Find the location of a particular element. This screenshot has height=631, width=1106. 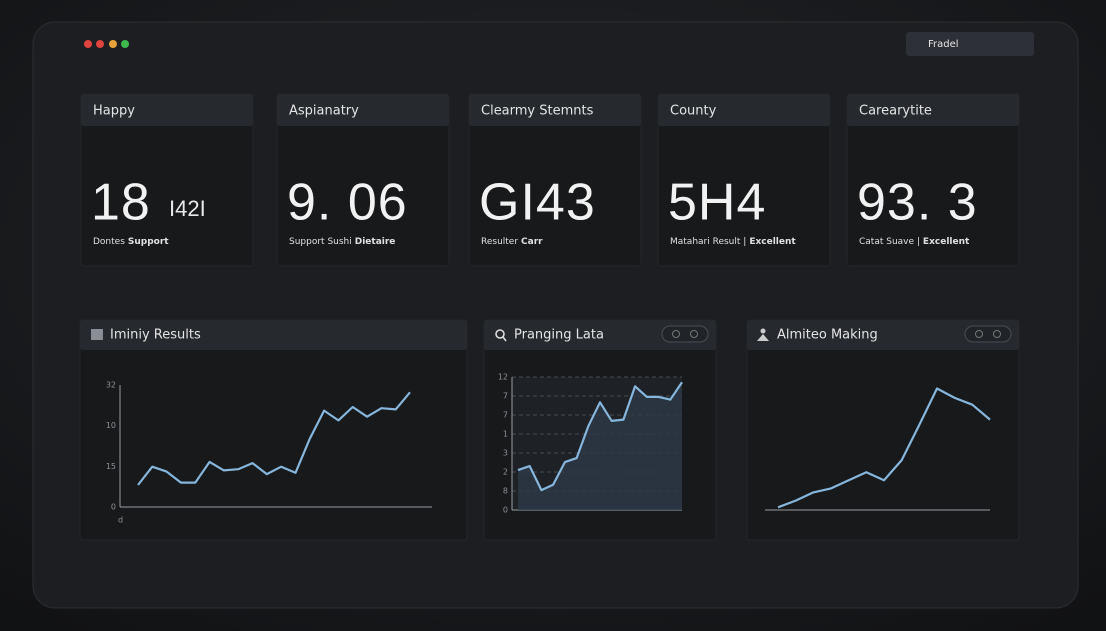

card-caption: Resulter Carr is located at coordinates (512, 242).